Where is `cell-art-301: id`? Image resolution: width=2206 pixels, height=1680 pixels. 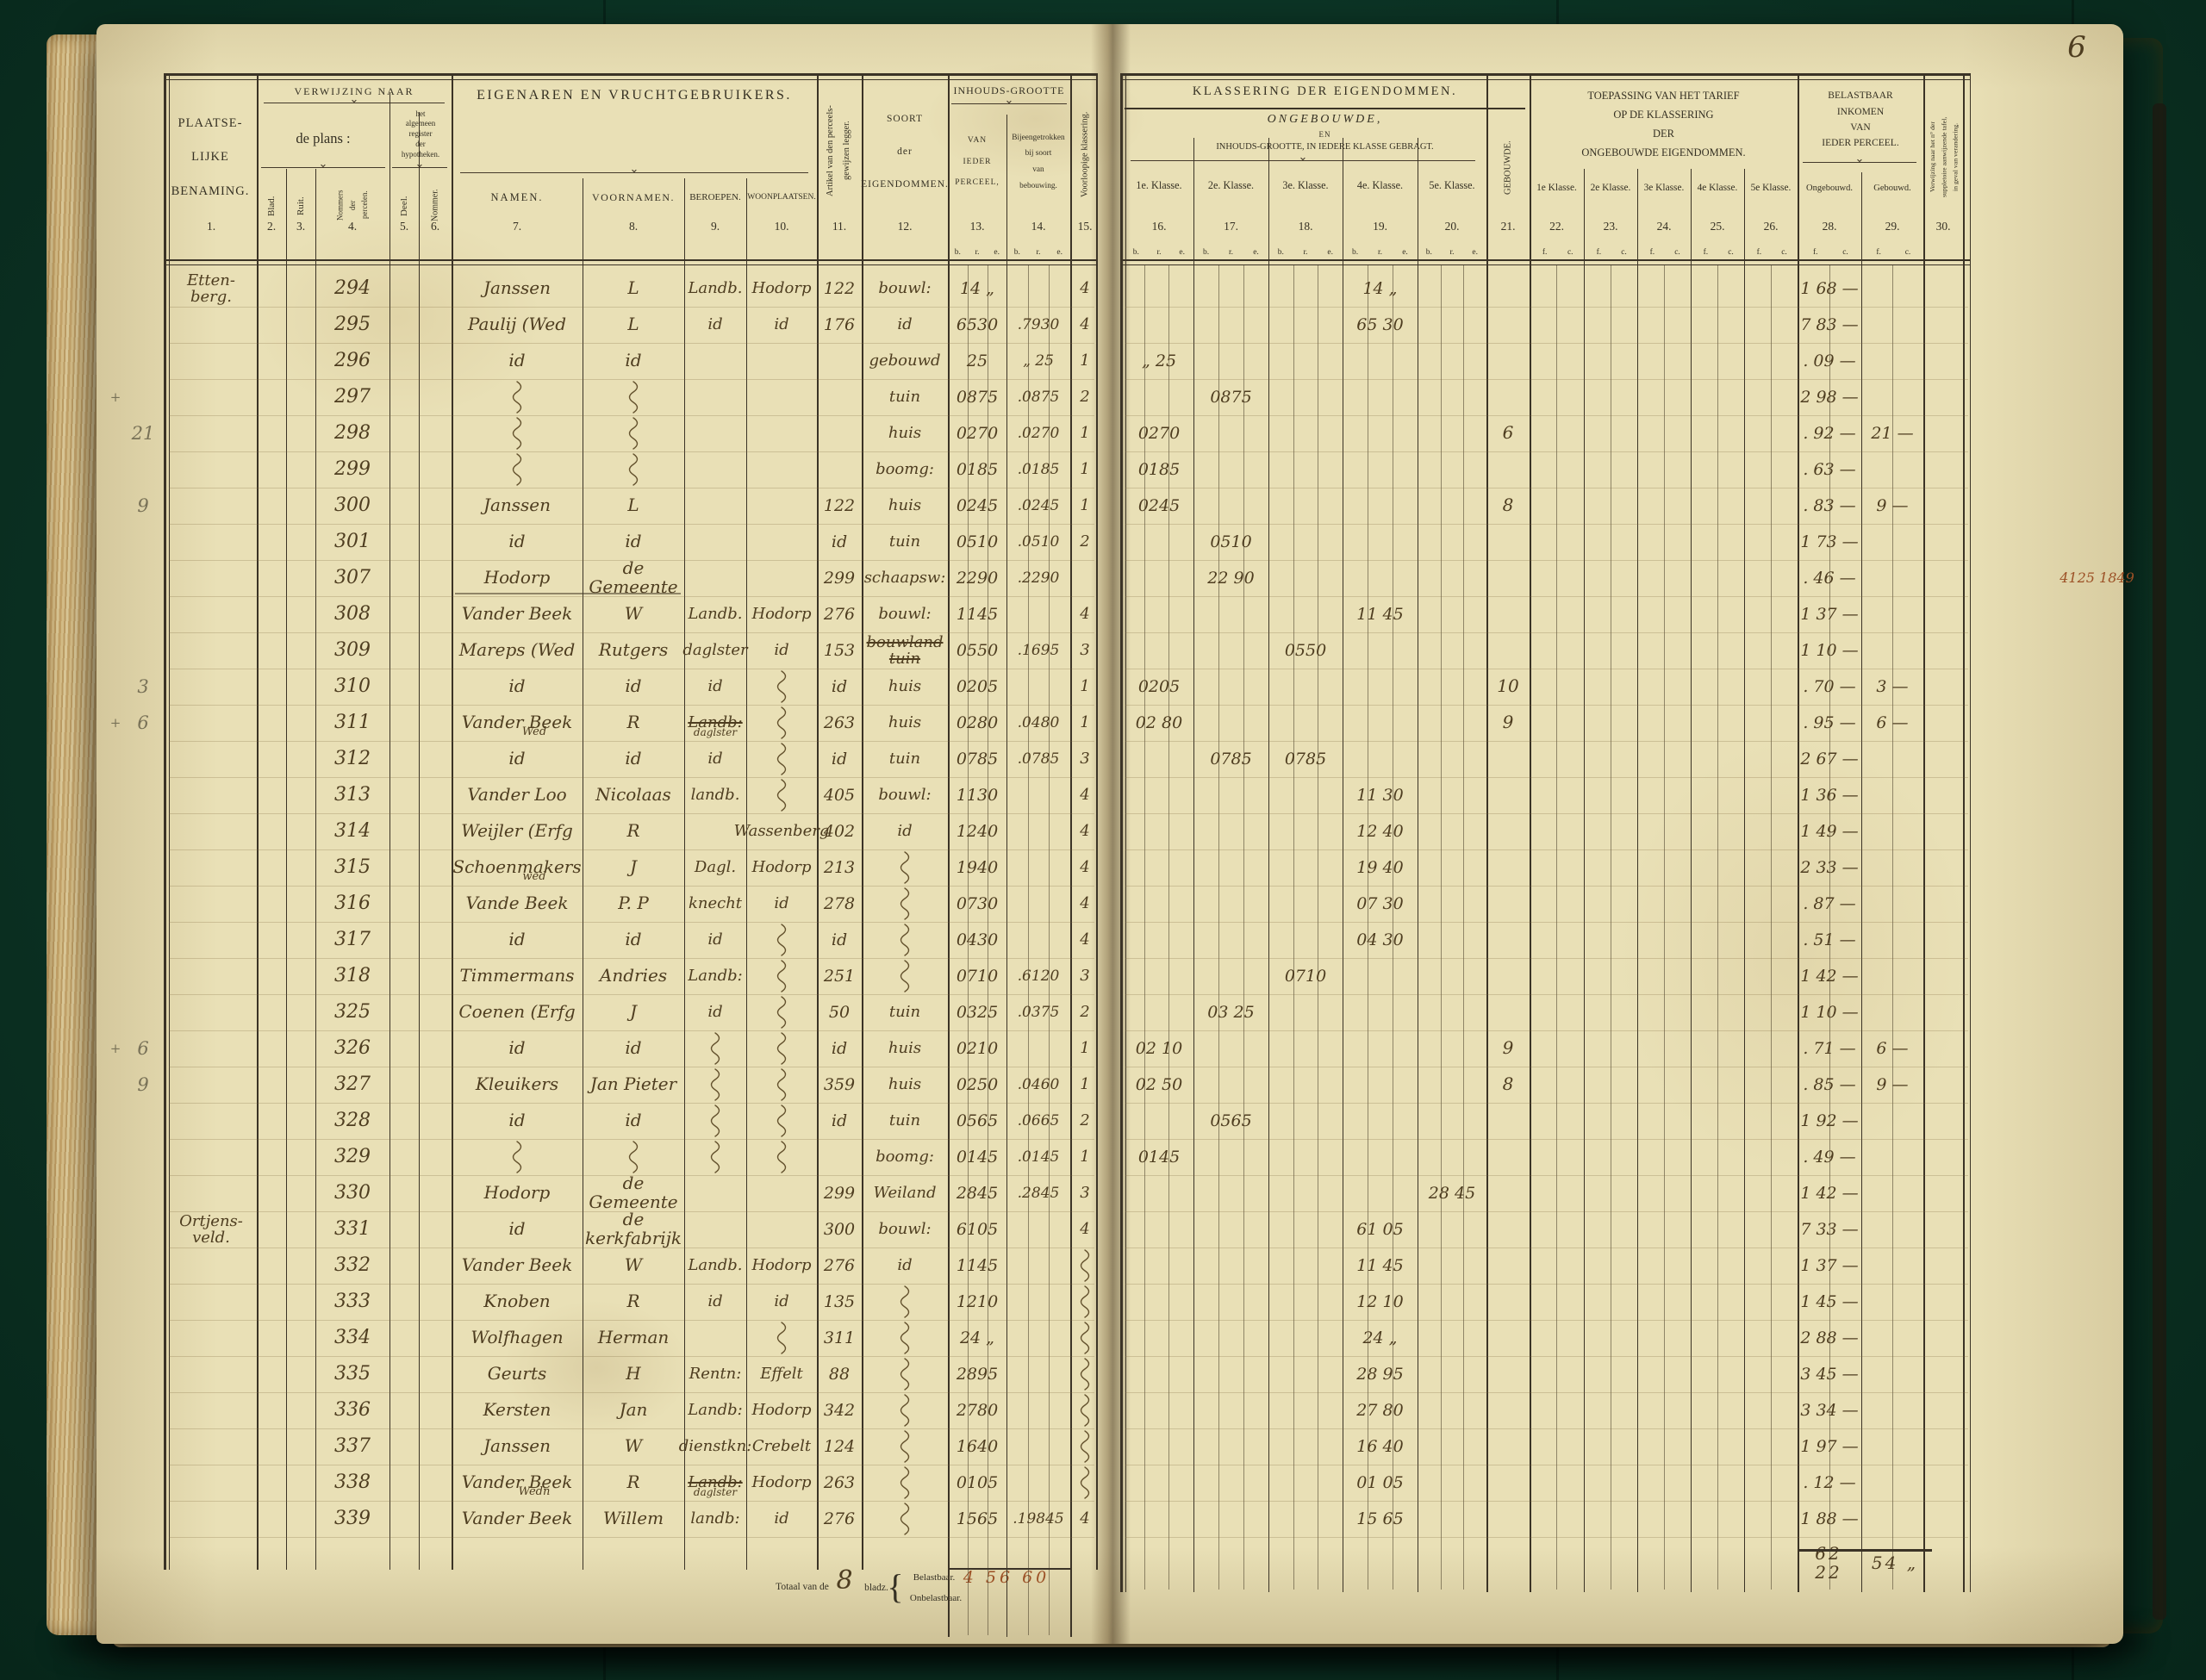
cell-art-301: id is located at coordinates (839, 542).